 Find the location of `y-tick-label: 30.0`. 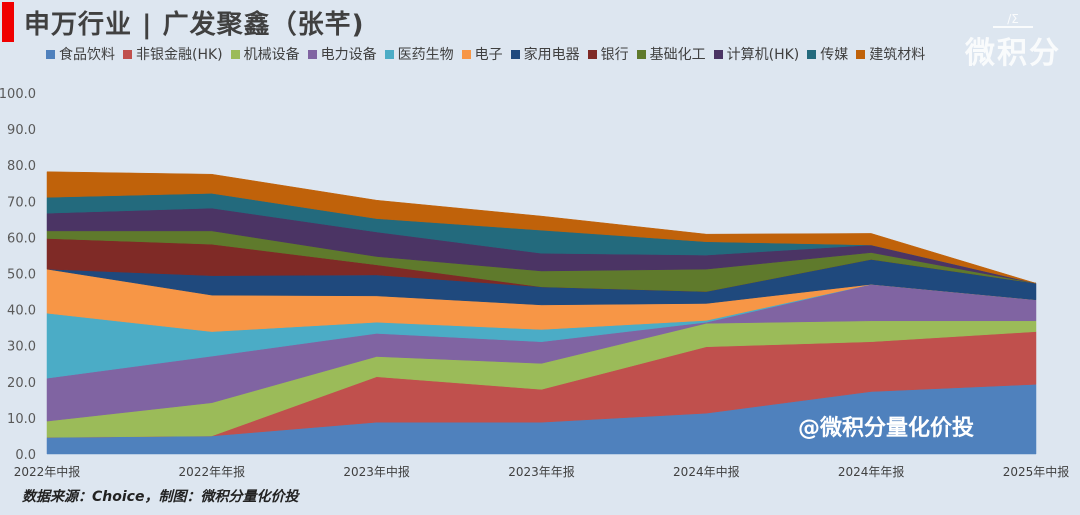

y-tick-label: 30.0 is located at coordinates (21, 347).